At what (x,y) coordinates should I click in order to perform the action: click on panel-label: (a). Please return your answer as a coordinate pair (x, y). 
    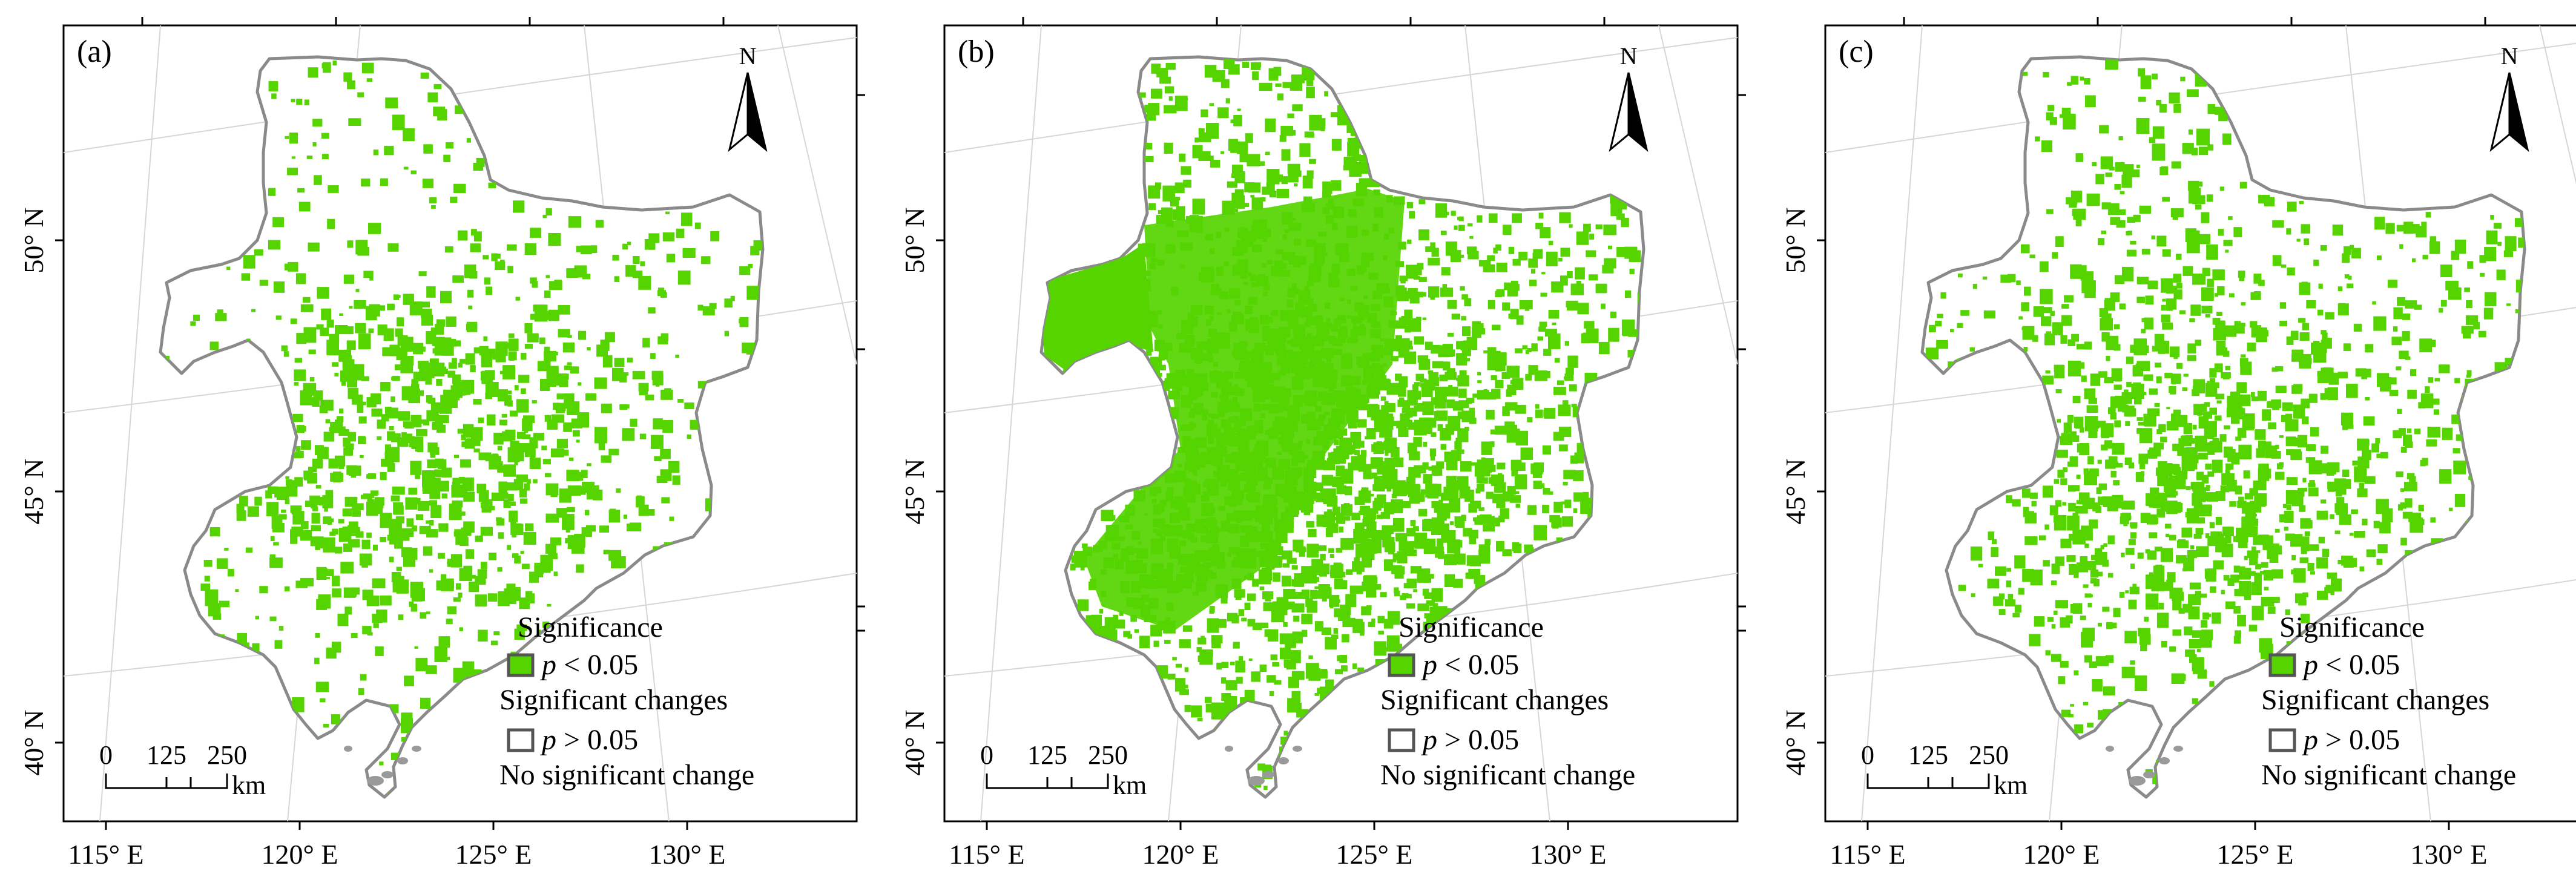
    Looking at the image, I should click on (94, 51).